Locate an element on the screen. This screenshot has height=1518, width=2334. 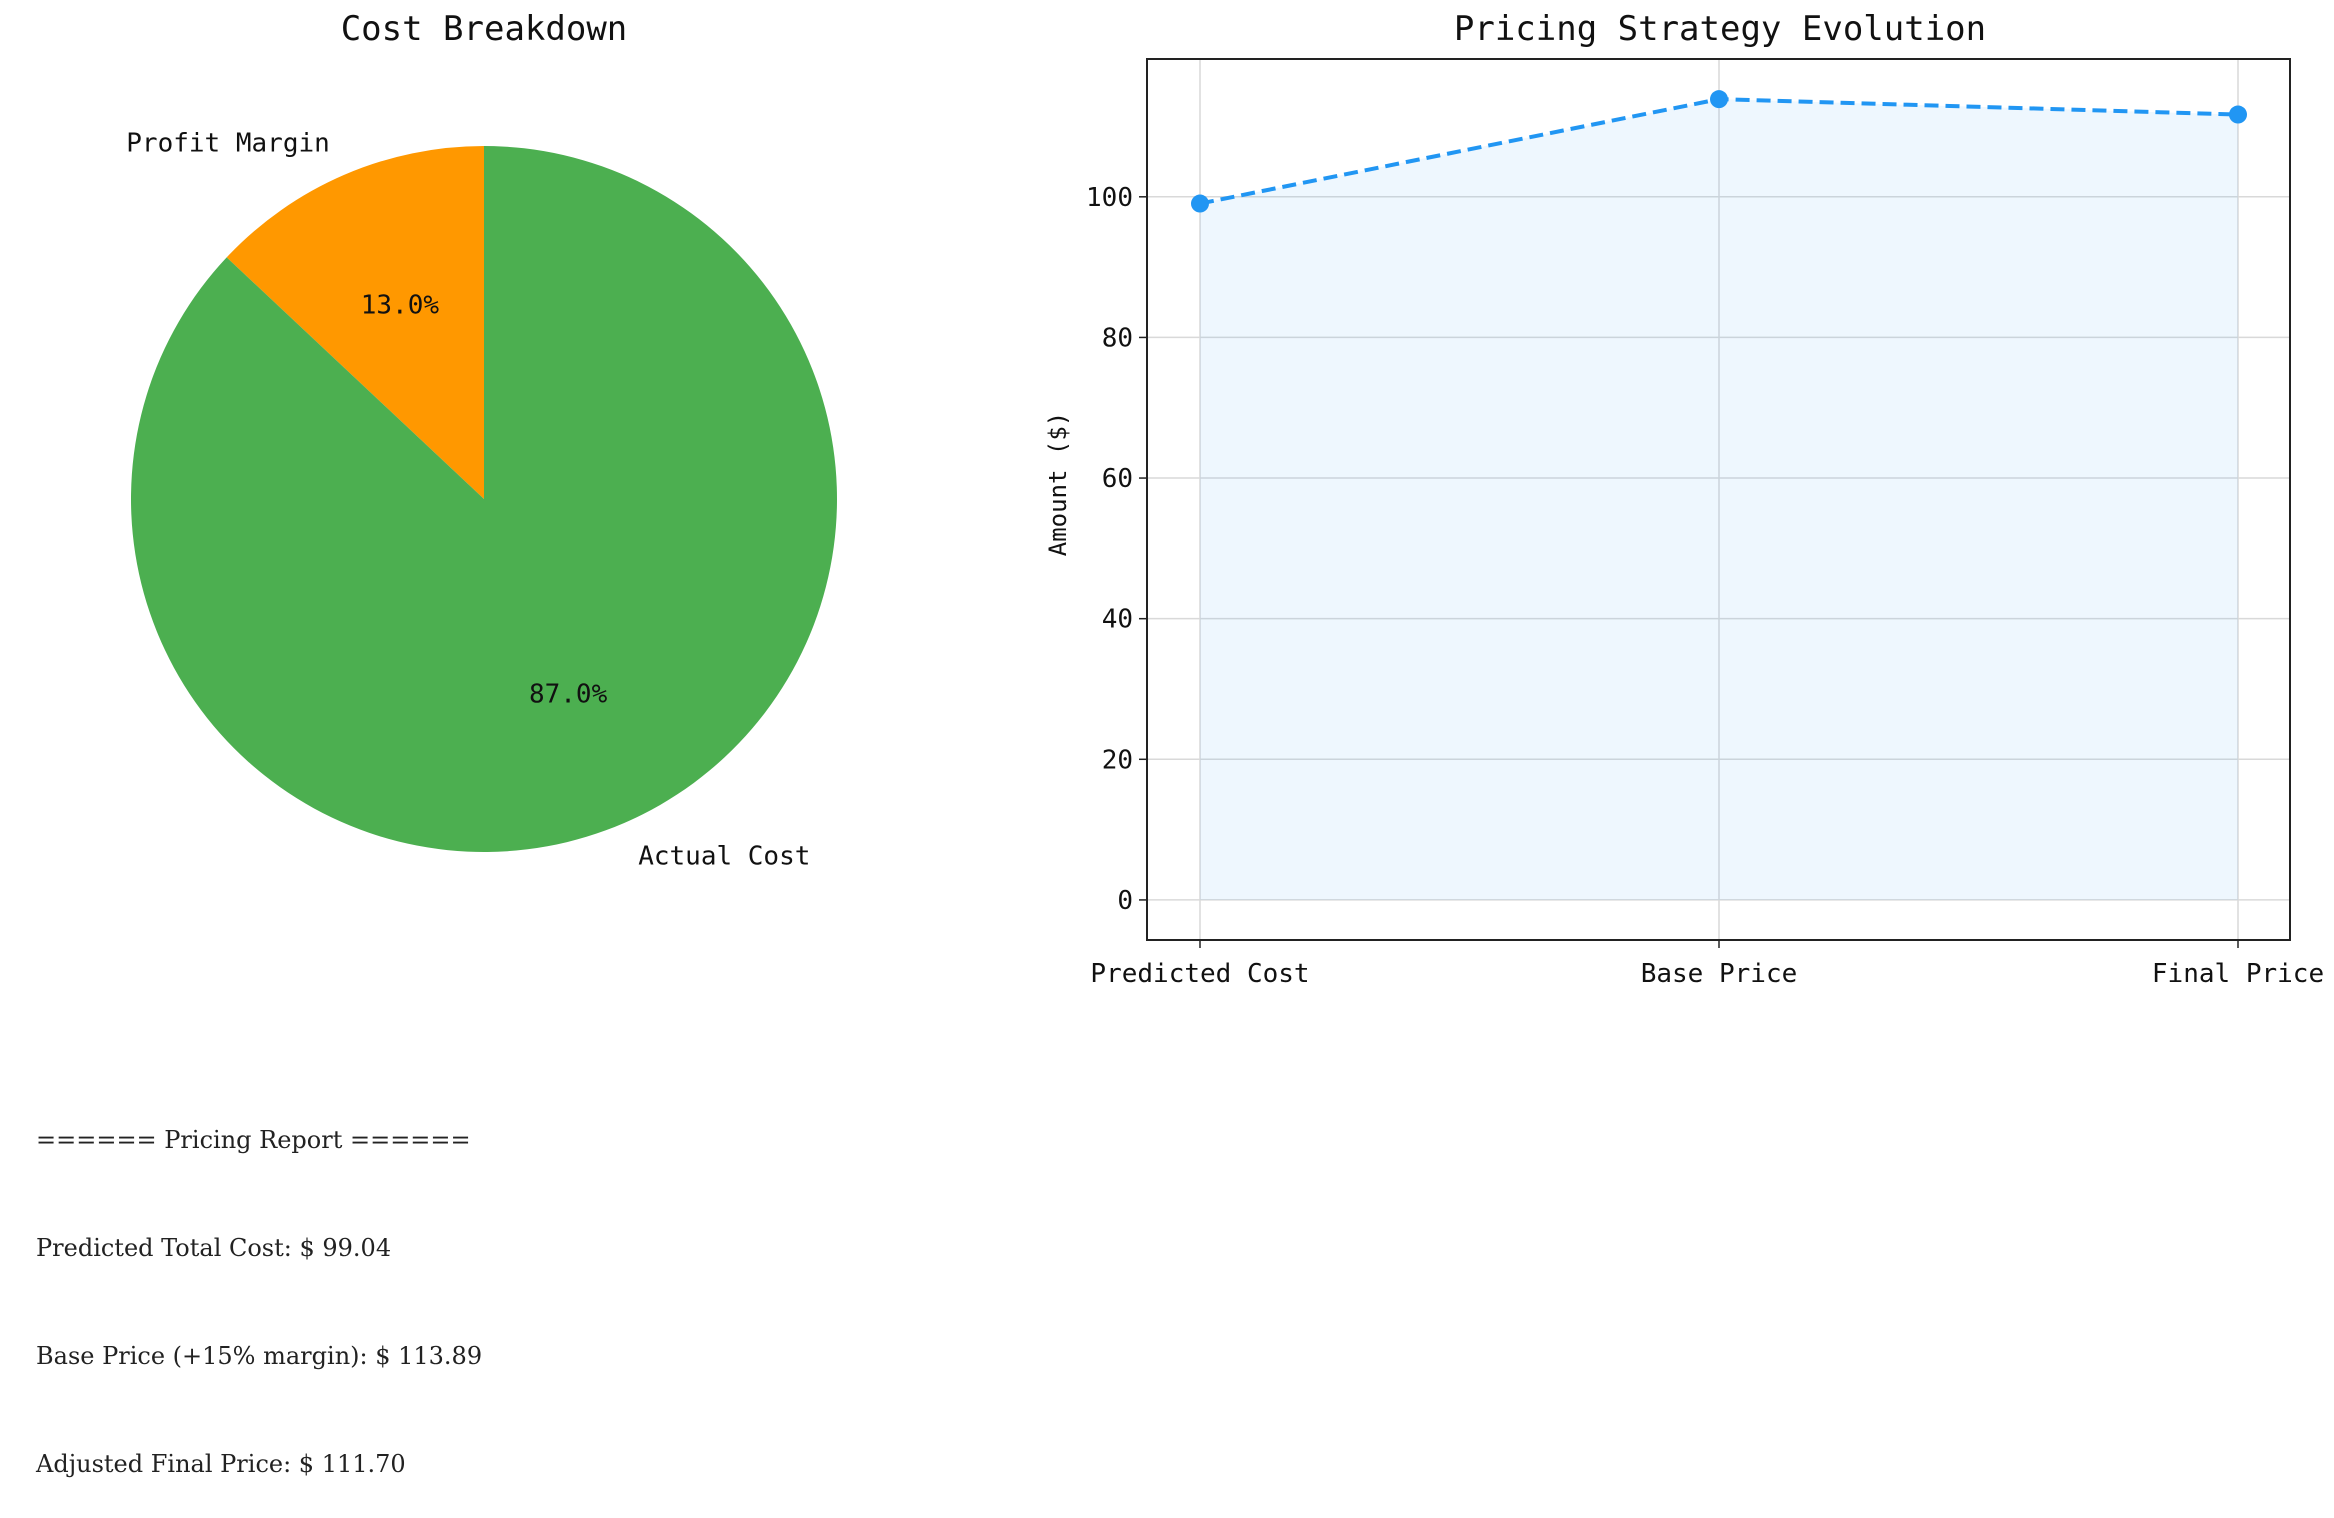
pie-pct-label-actual-cost: 87.0% is located at coordinates (568, 694).